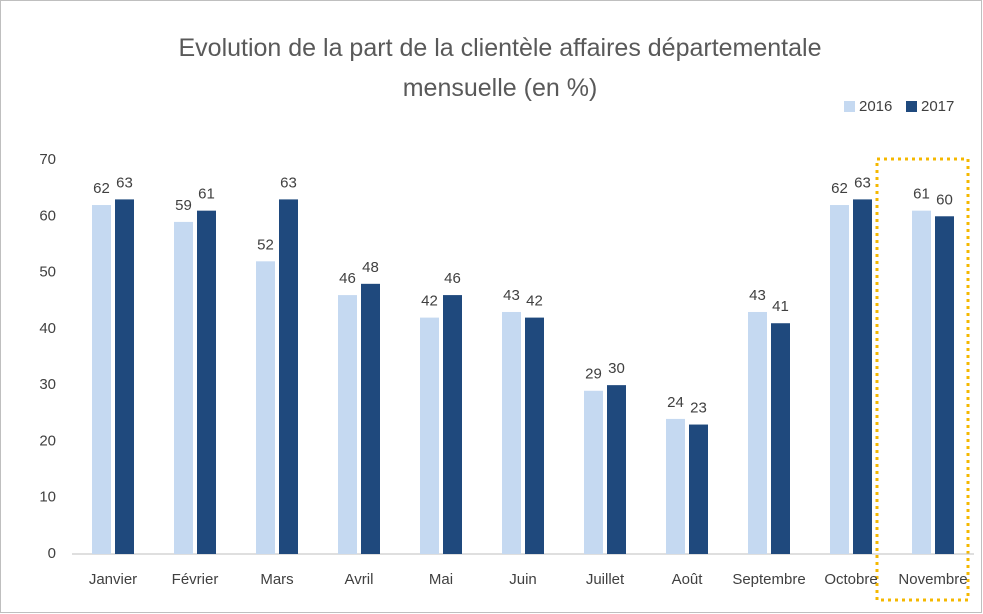 Image resolution: width=983 pixels, height=614 pixels. What do you see at coordinates (944, 199) in the screenshot?
I see `data-label: 60` at bounding box center [944, 199].